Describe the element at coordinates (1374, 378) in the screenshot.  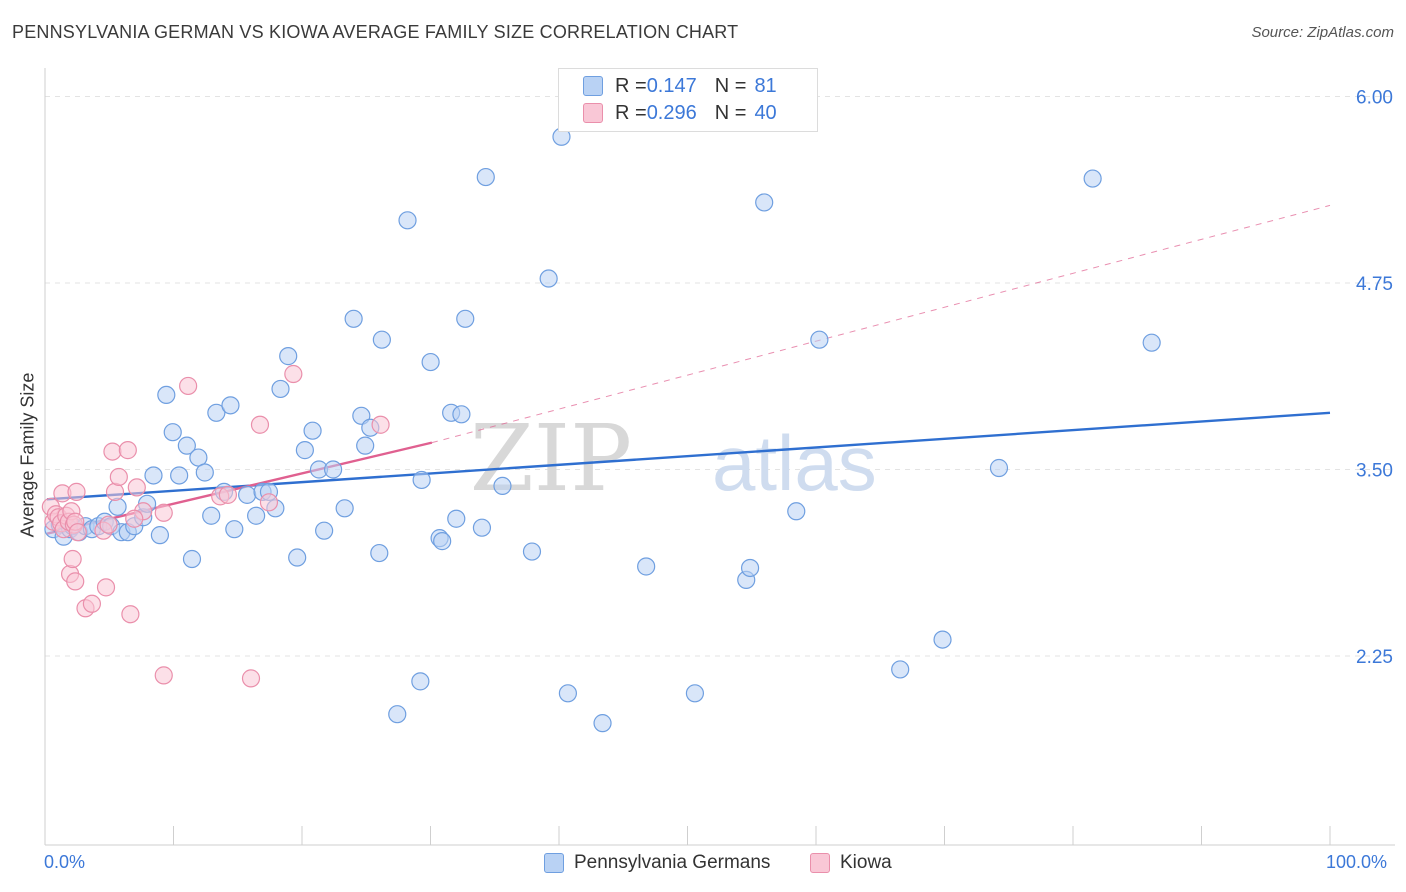
I see `y-tick-labels: 2.25 3.50 4.75 6.00` at that location.